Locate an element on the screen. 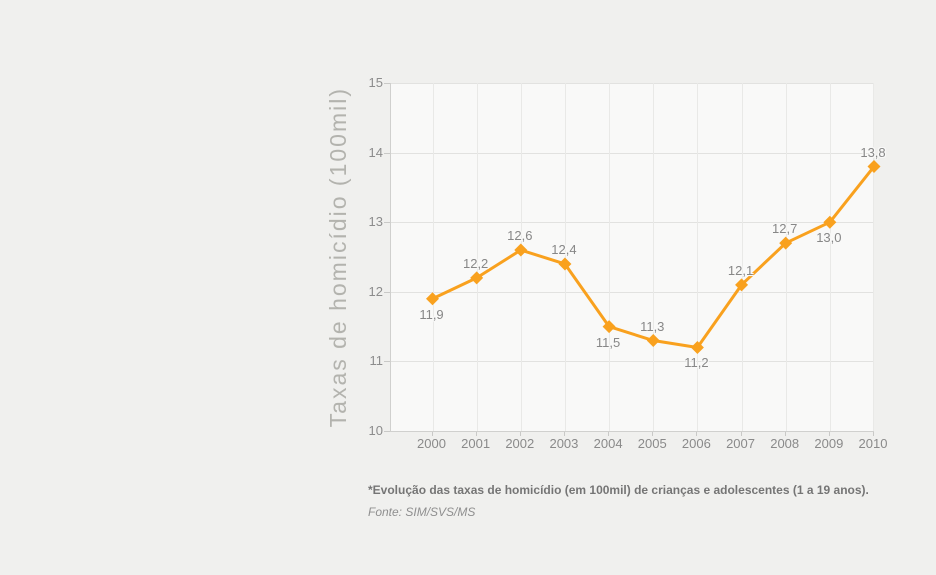 This screenshot has width=936, height=575. data-point-label: 12,6 is located at coordinates (520, 236).